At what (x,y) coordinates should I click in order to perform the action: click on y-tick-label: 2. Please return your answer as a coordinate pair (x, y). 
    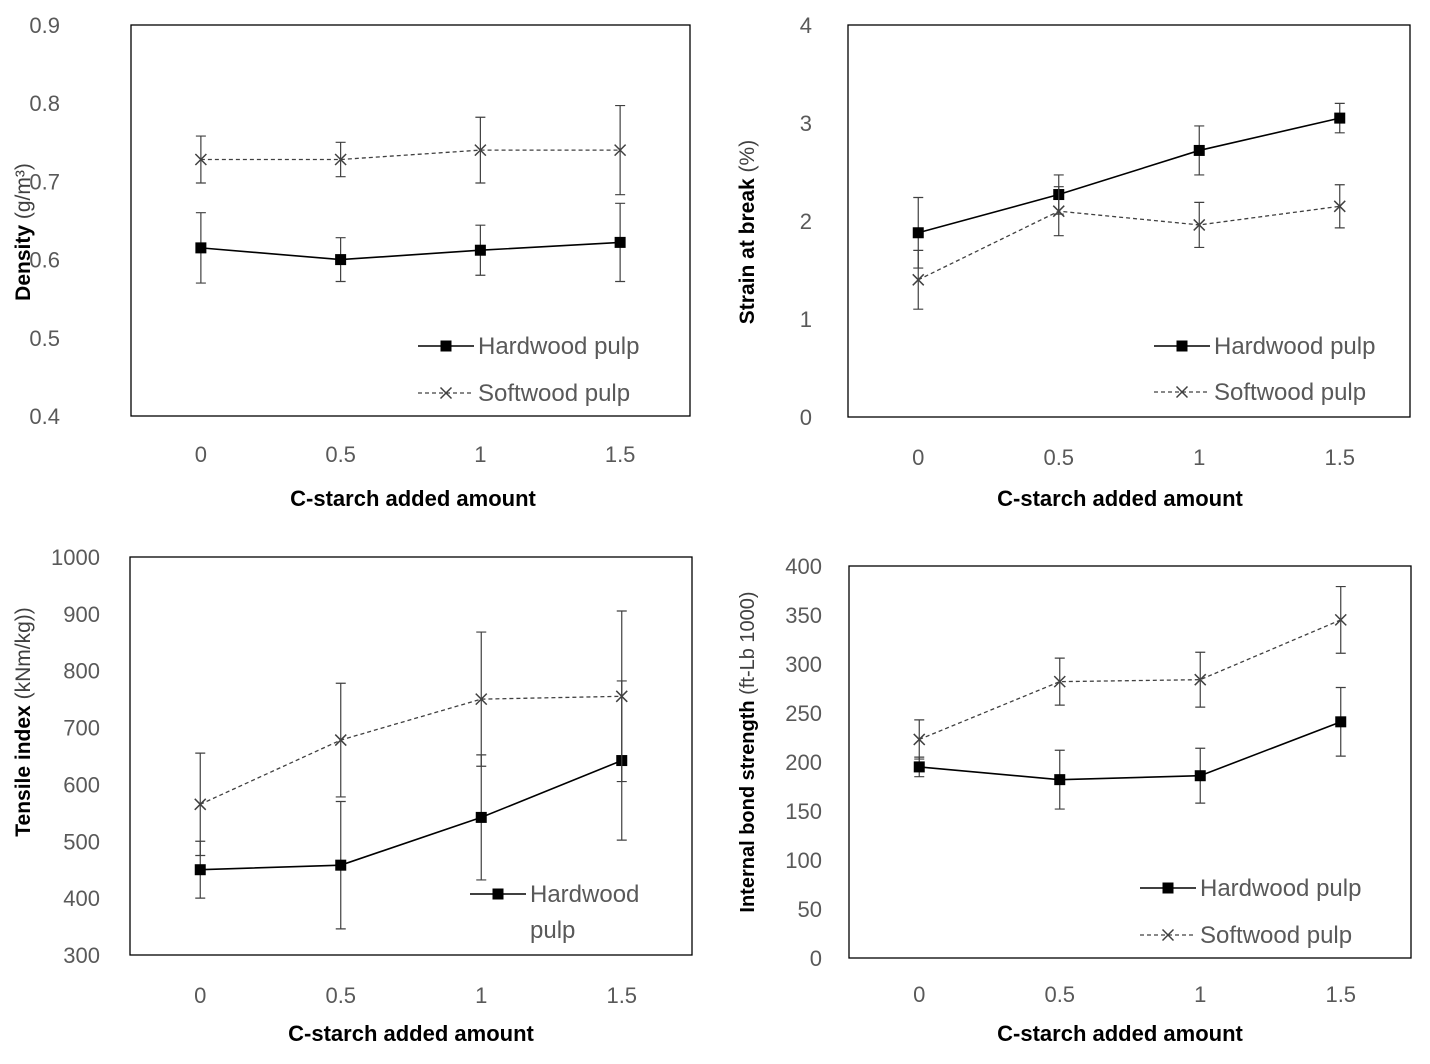
    Looking at the image, I should click on (806, 221).